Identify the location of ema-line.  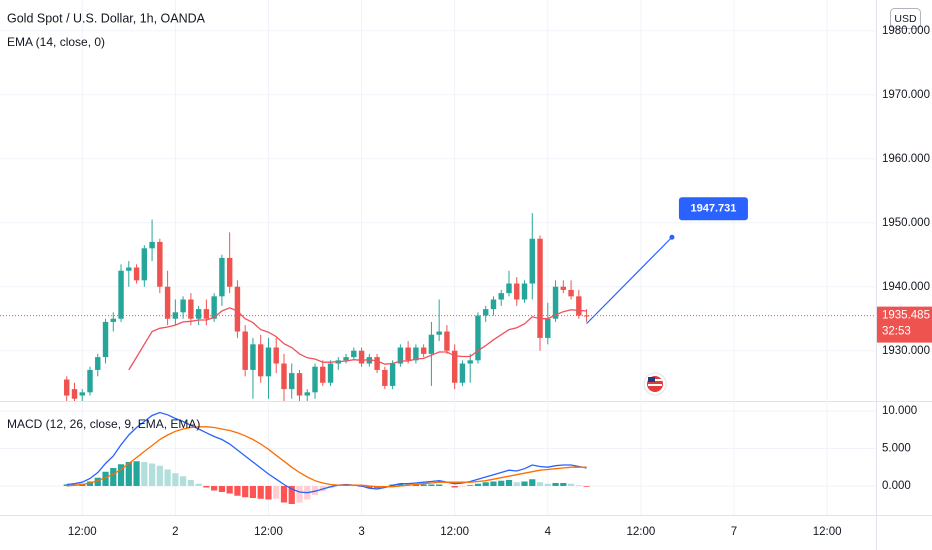
(357, 339).